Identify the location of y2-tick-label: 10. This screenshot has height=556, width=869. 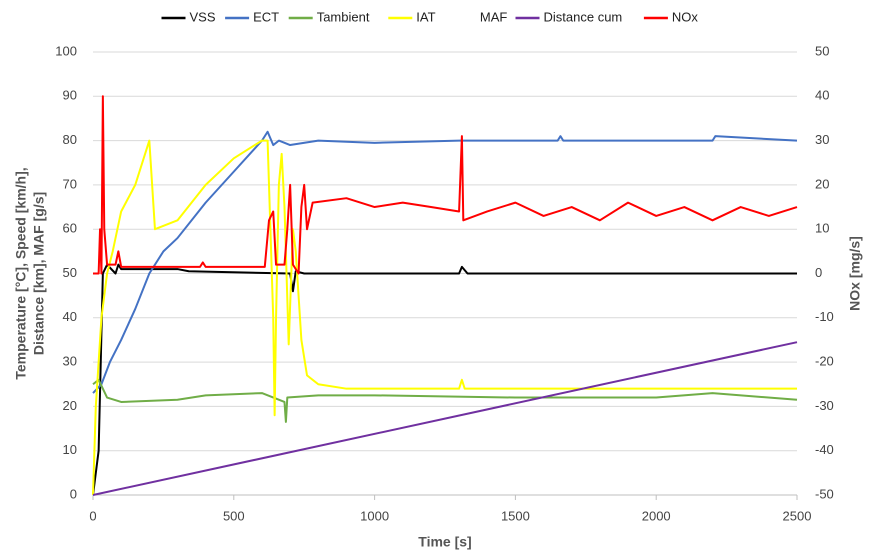
(822, 228).